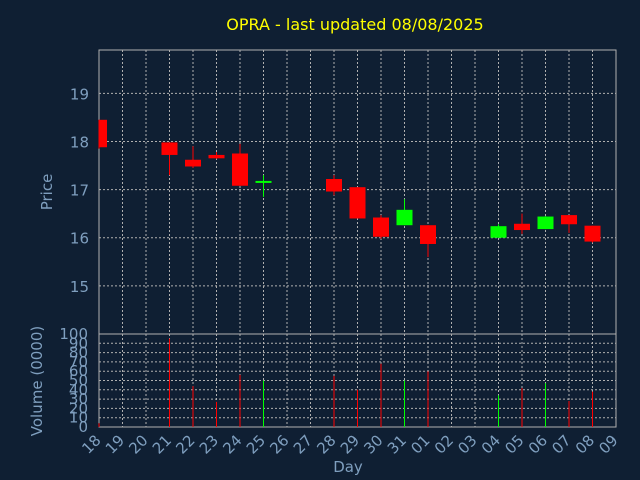  Describe the element at coordinates (47, 192) in the screenshot. I see `price-axis-label: Price` at that location.